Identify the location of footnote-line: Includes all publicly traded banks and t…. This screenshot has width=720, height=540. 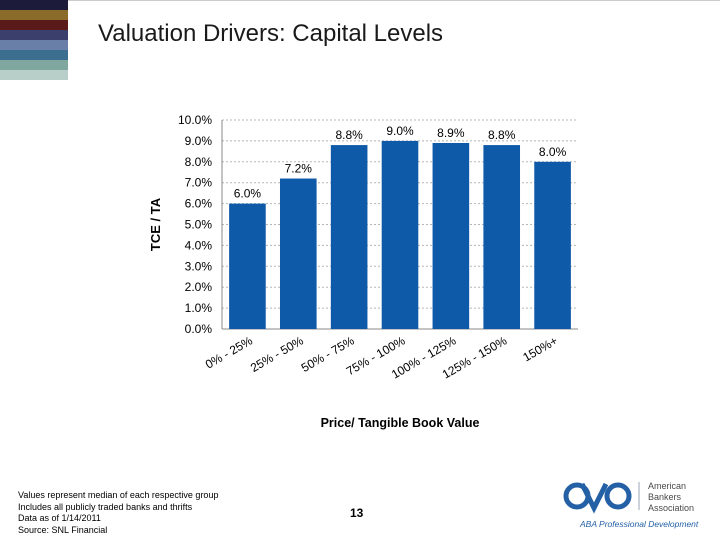
(105, 506).